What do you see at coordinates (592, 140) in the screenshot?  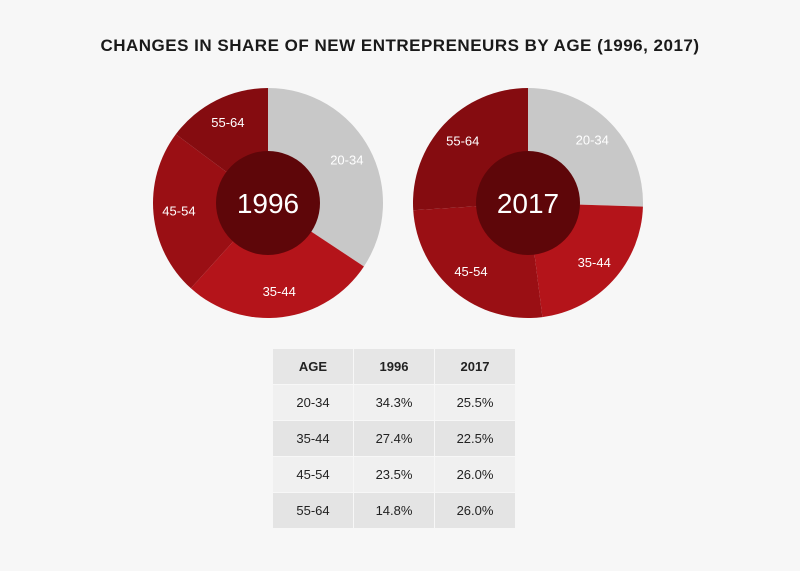 I see `slice-label-2017-20-34: 20-34` at bounding box center [592, 140].